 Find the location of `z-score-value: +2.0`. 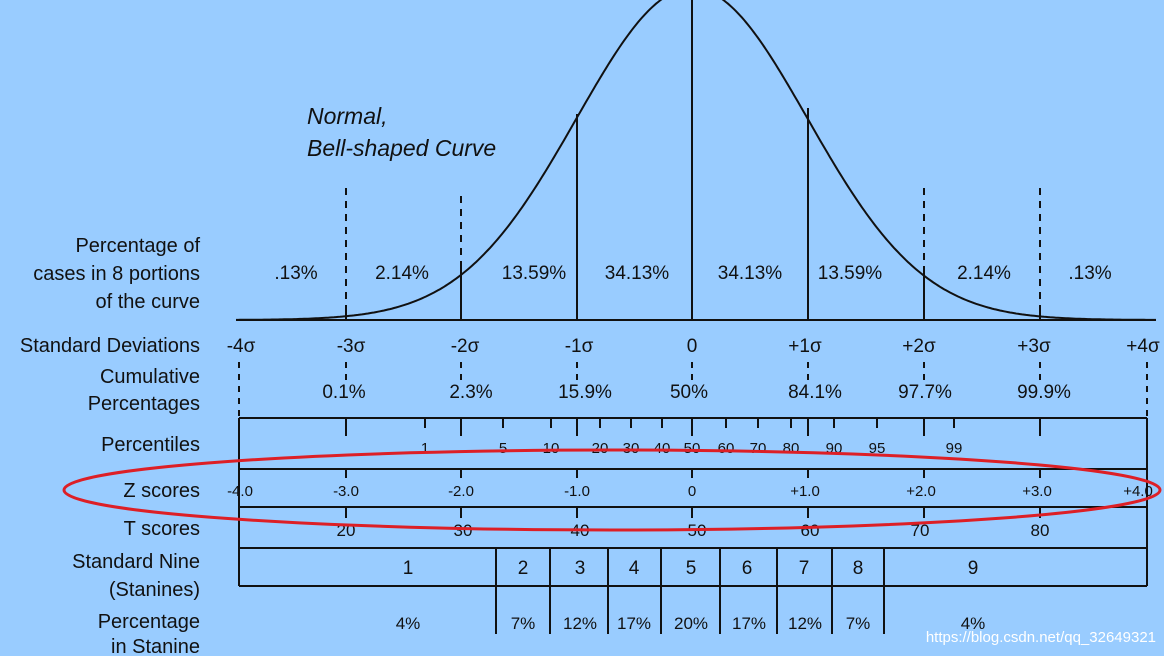

z-score-value: +2.0 is located at coordinates (921, 491).